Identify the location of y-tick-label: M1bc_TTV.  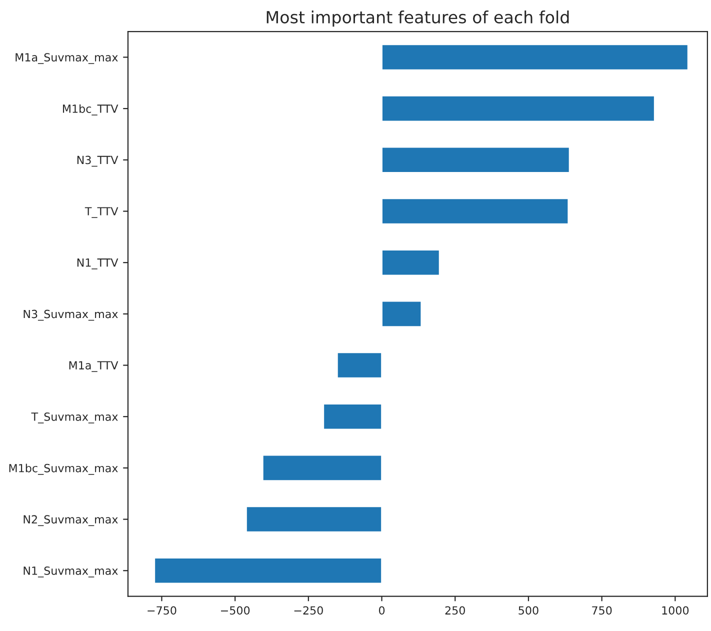
(90, 110).